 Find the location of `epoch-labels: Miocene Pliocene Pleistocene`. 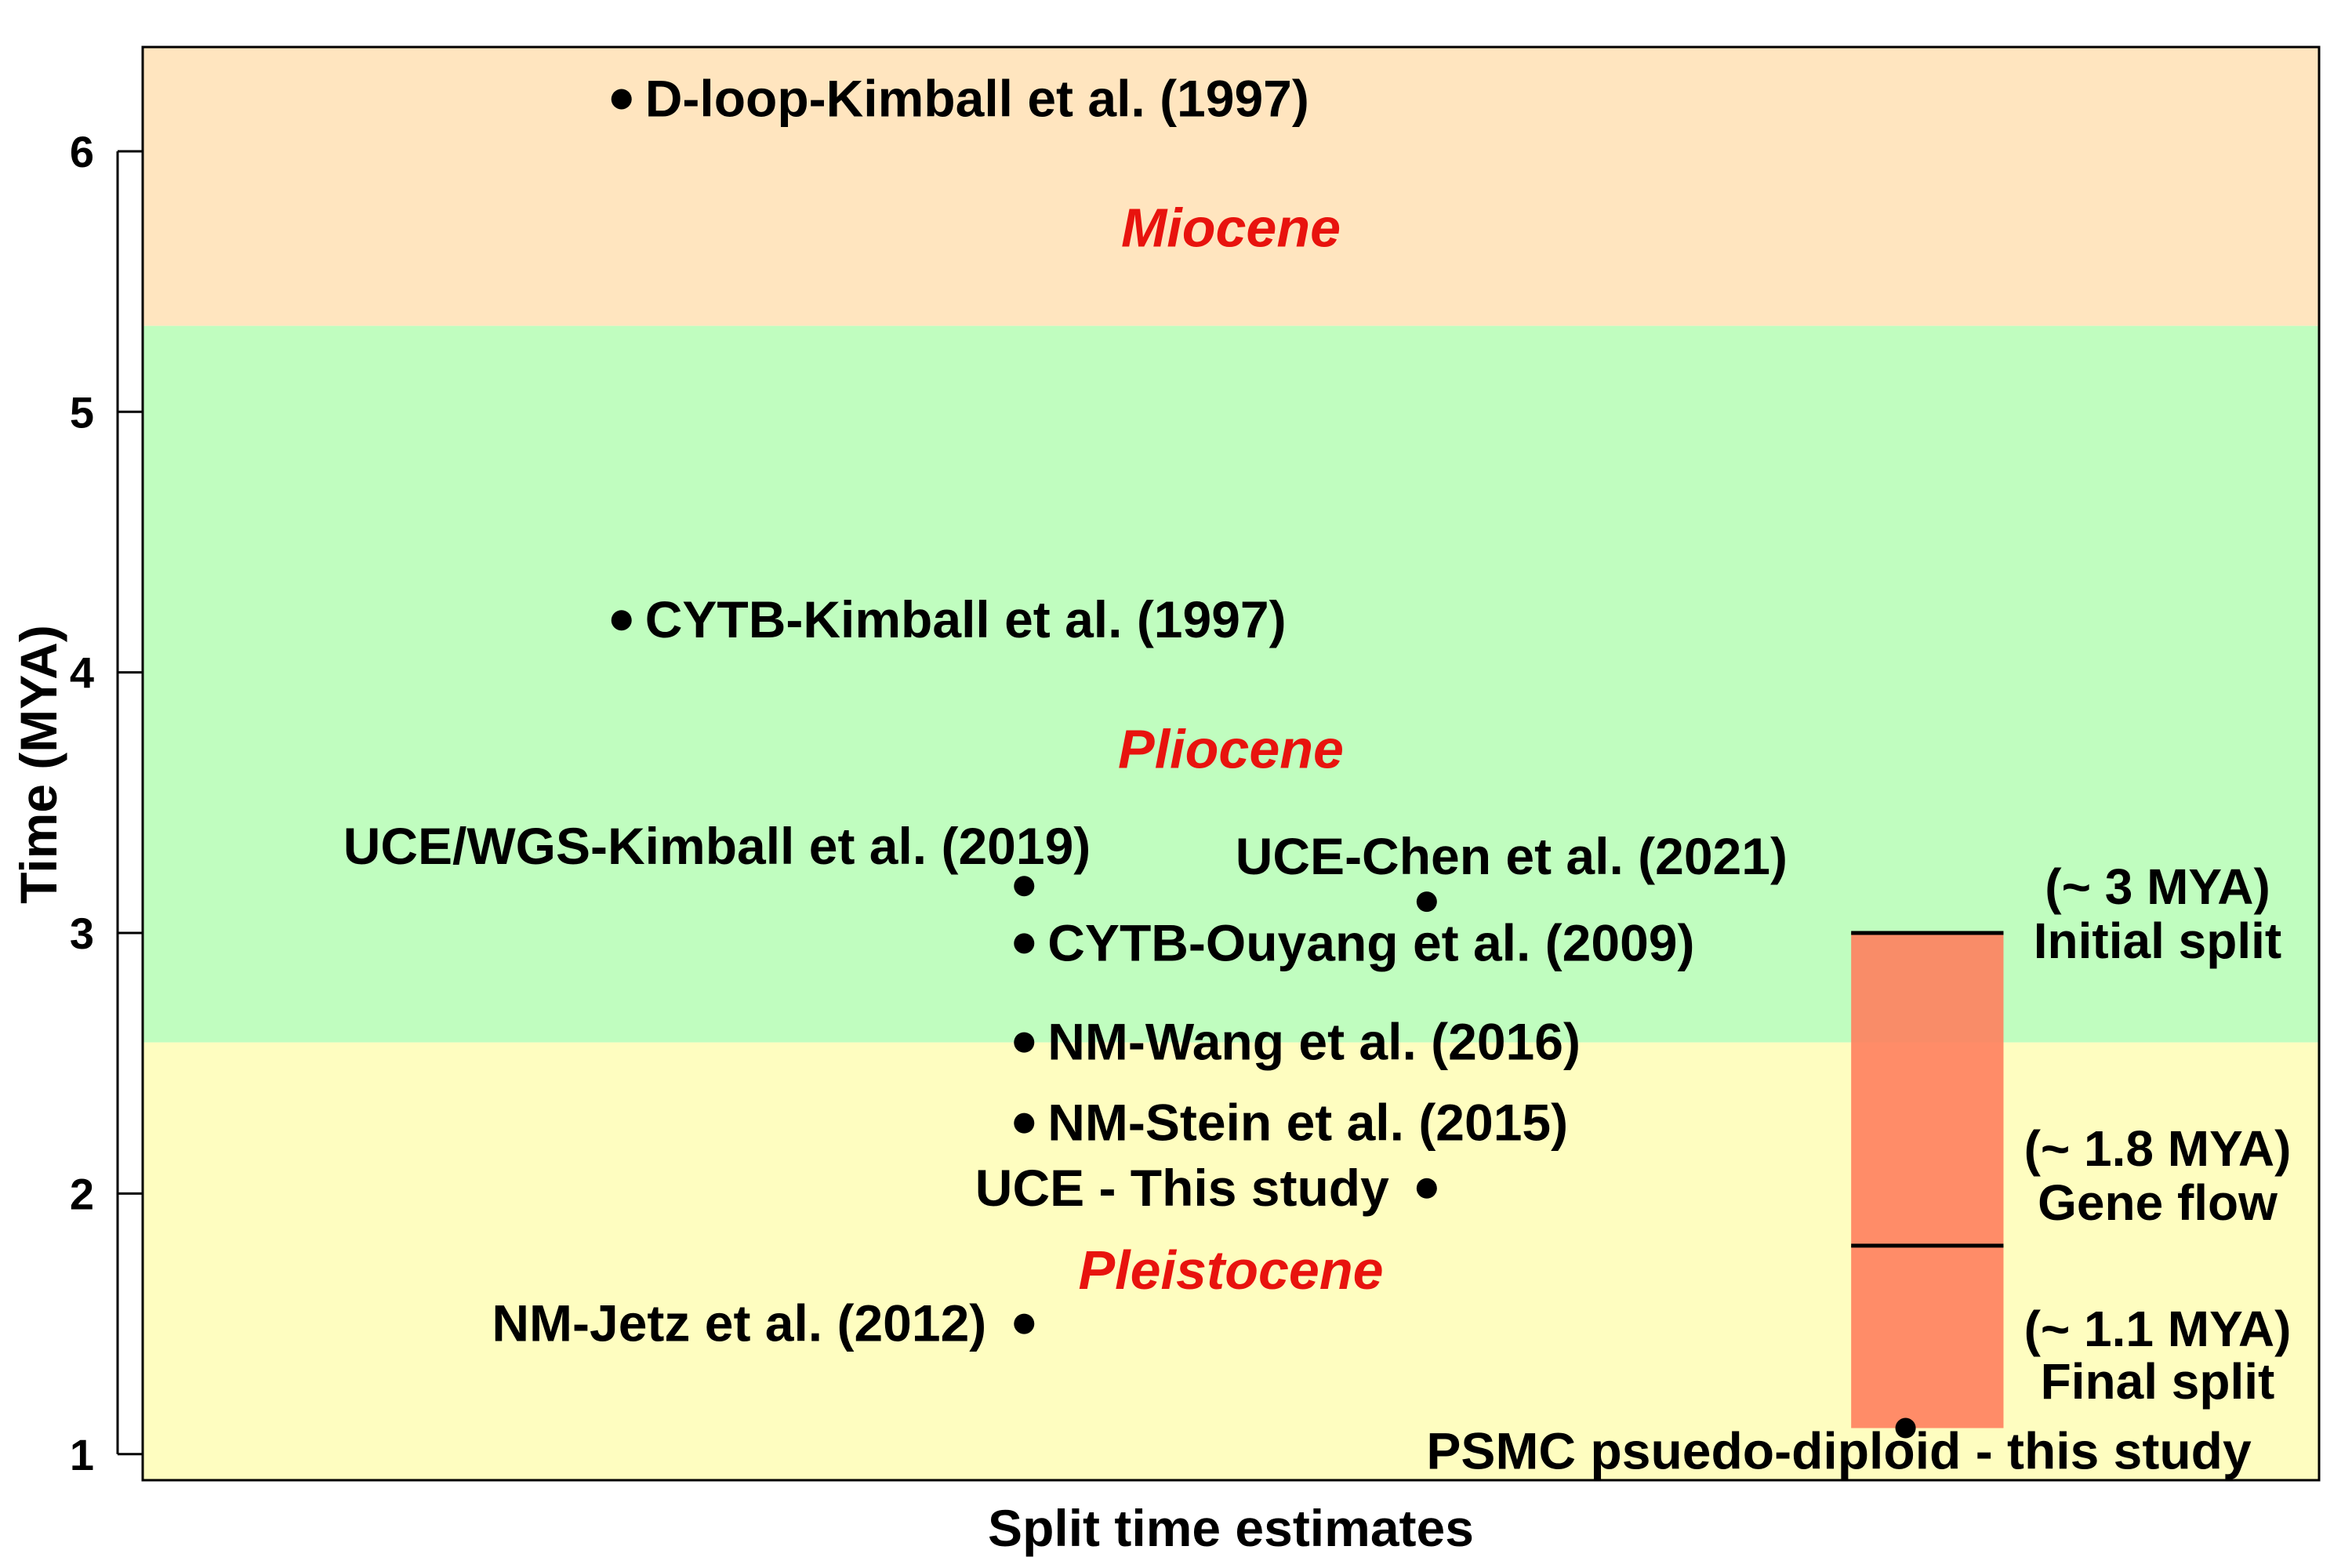

epoch-labels: Miocene Pliocene Pleistocene is located at coordinates (1230, 749).